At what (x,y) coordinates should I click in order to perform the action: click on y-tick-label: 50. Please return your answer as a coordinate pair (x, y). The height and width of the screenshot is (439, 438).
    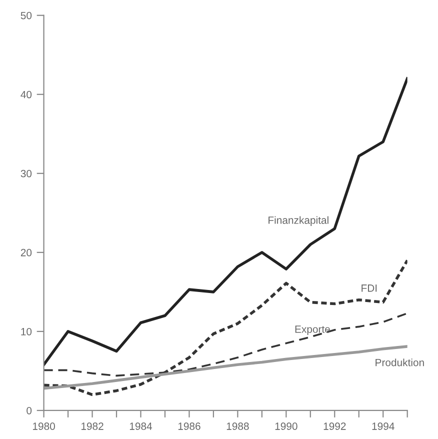
    Looking at the image, I should click on (26, 16).